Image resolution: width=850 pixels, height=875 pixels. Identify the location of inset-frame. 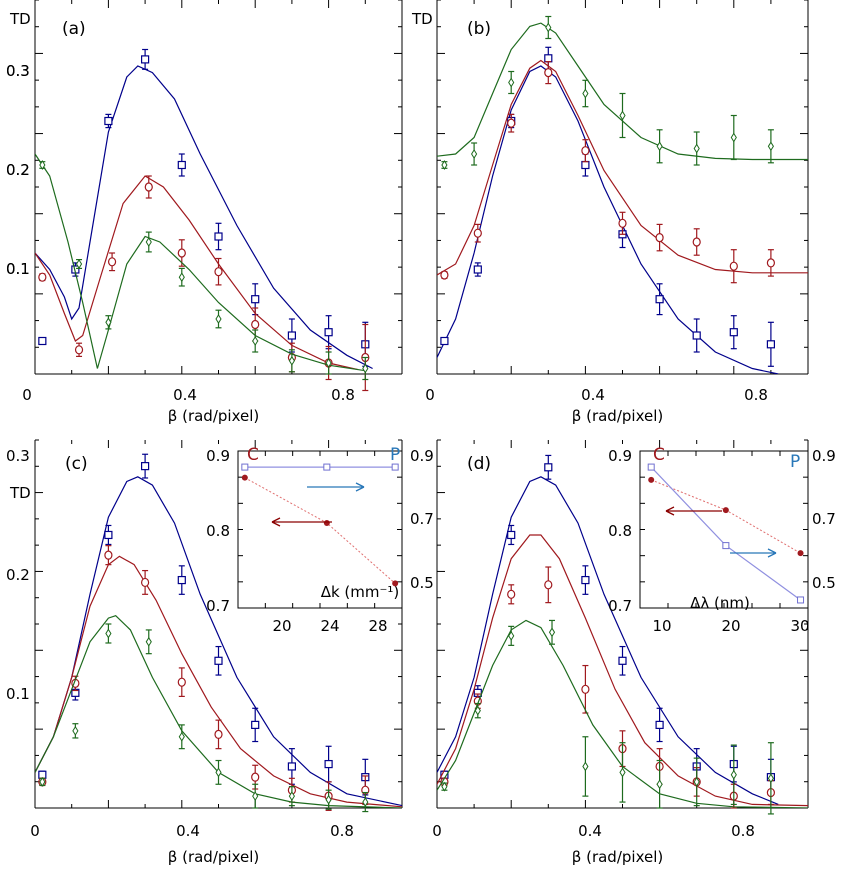
(320, 529).